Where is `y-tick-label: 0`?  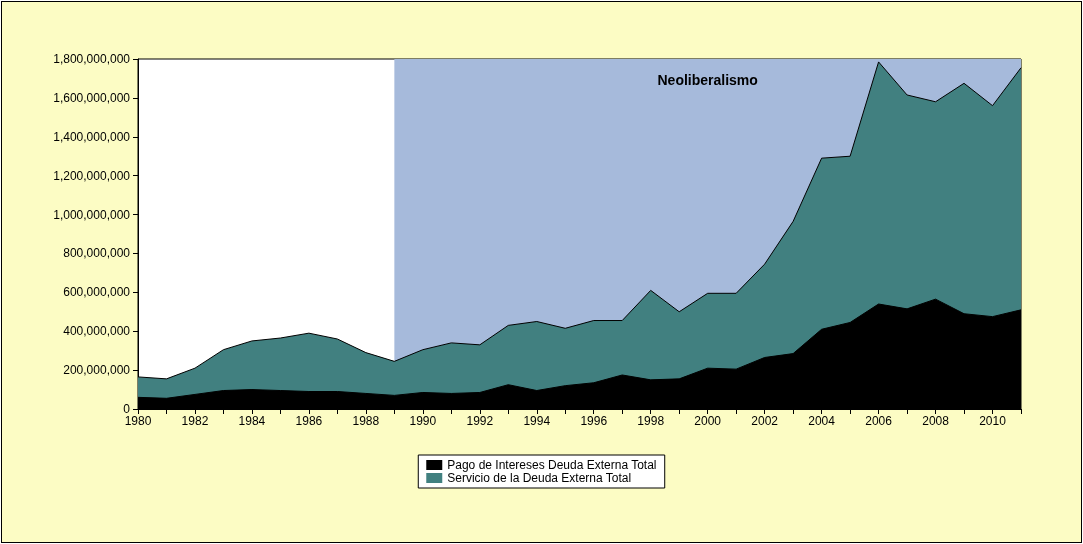
y-tick-label: 0 is located at coordinates (127, 409).